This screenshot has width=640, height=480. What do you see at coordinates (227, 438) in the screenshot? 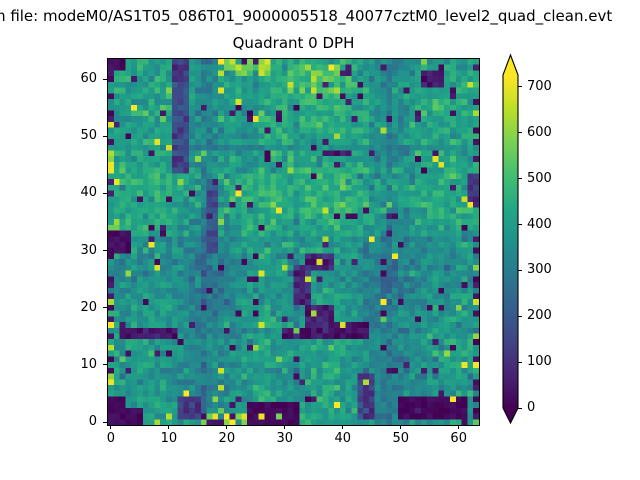
I see `x-tick-label: 20` at bounding box center [227, 438].